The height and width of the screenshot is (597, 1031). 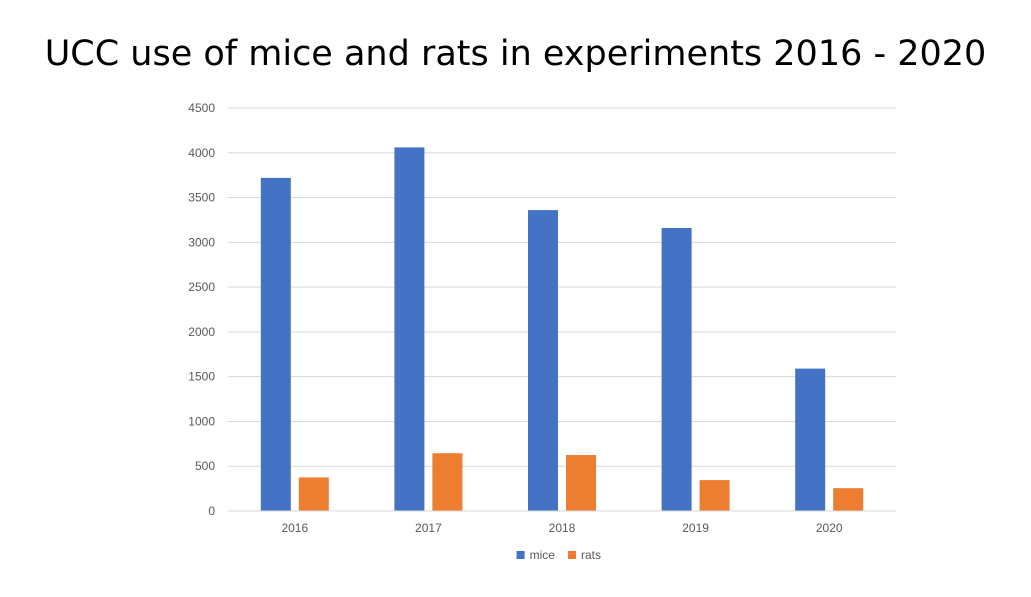 I want to click on x-tick-label: 2018, so click(x=562, y=528).